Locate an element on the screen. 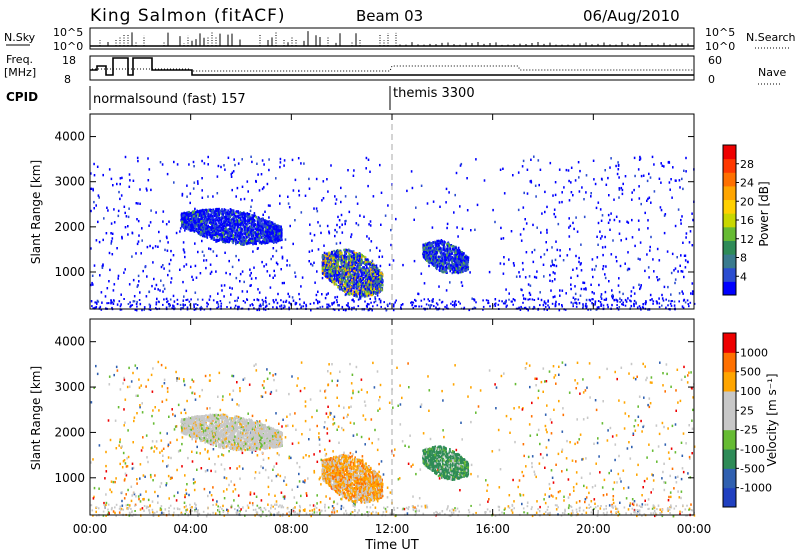 Image resolution: width=800 pixels, height=554 pixels. nsky-tick-bottom: 10^0 is located at coordinates (68, 46).